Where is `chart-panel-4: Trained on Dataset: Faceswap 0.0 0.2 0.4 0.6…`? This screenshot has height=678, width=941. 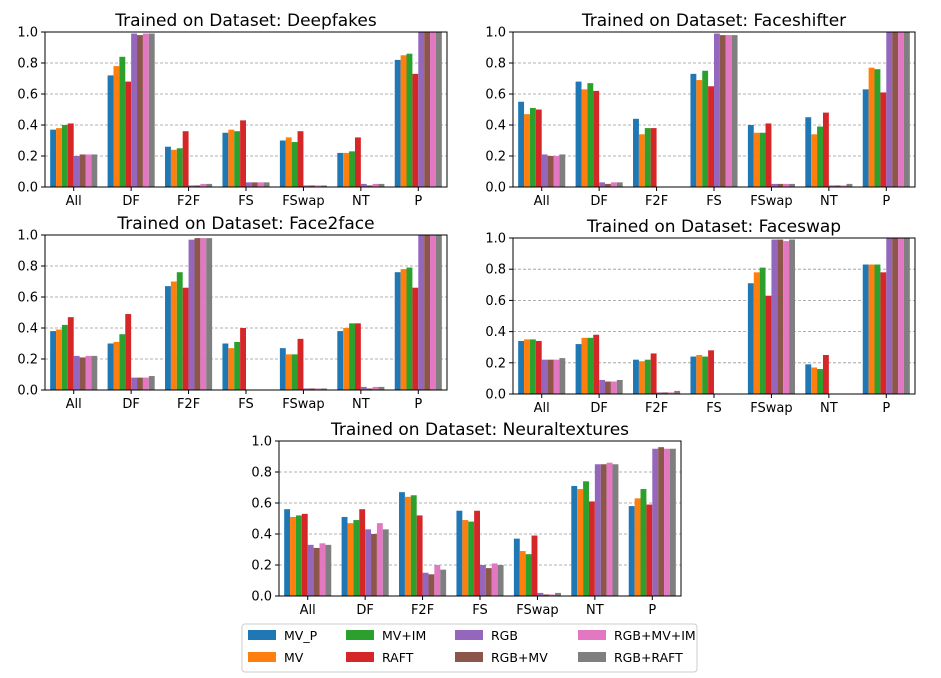
chart-panel-4: Trained on Dataset: Faceswap 0.0 0.2 0.4 0.6… is located at coordinates (700, 316).